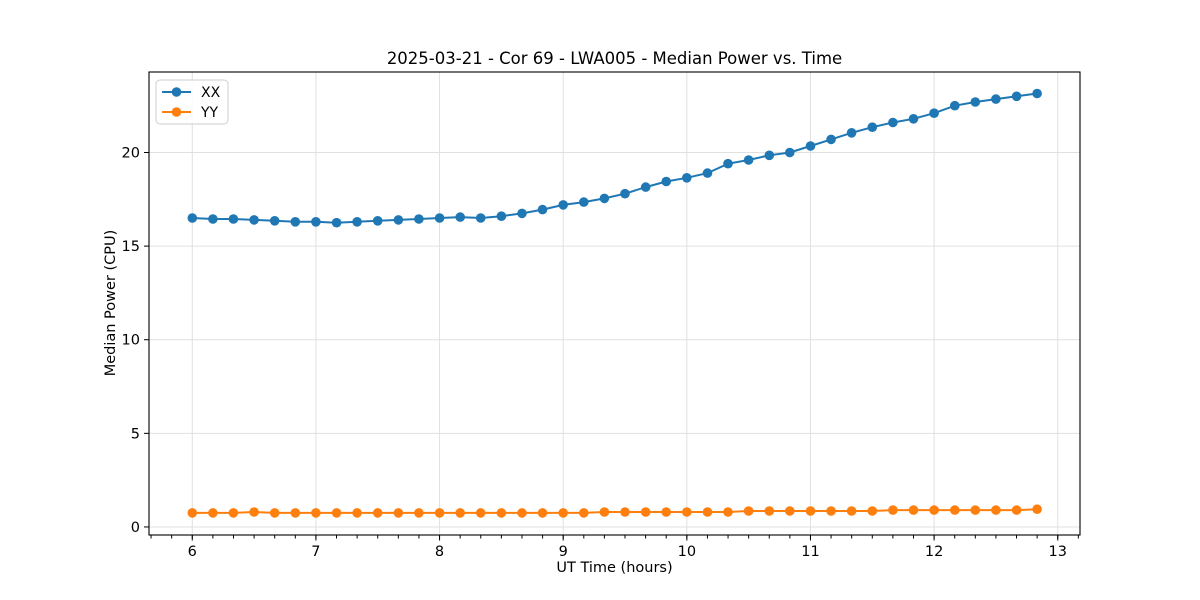 The height and width of the screenshot is (600, 1200). What do you see at coordinates (176, 112) in the screenshot?
I see `legend-marker-yy` at bounding box center [176, 112].